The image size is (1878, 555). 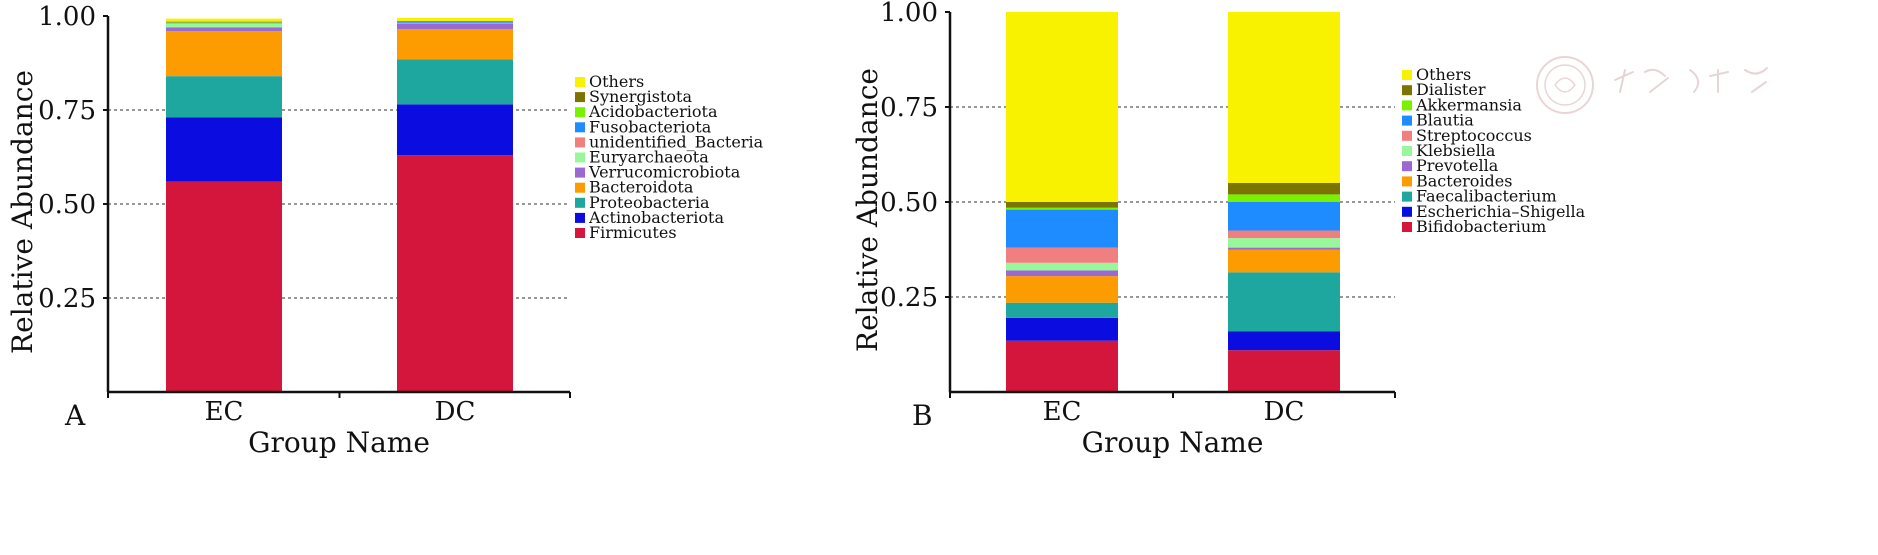 I want to click on legend-label: Streptococcus, so click(x=1474, y=135).